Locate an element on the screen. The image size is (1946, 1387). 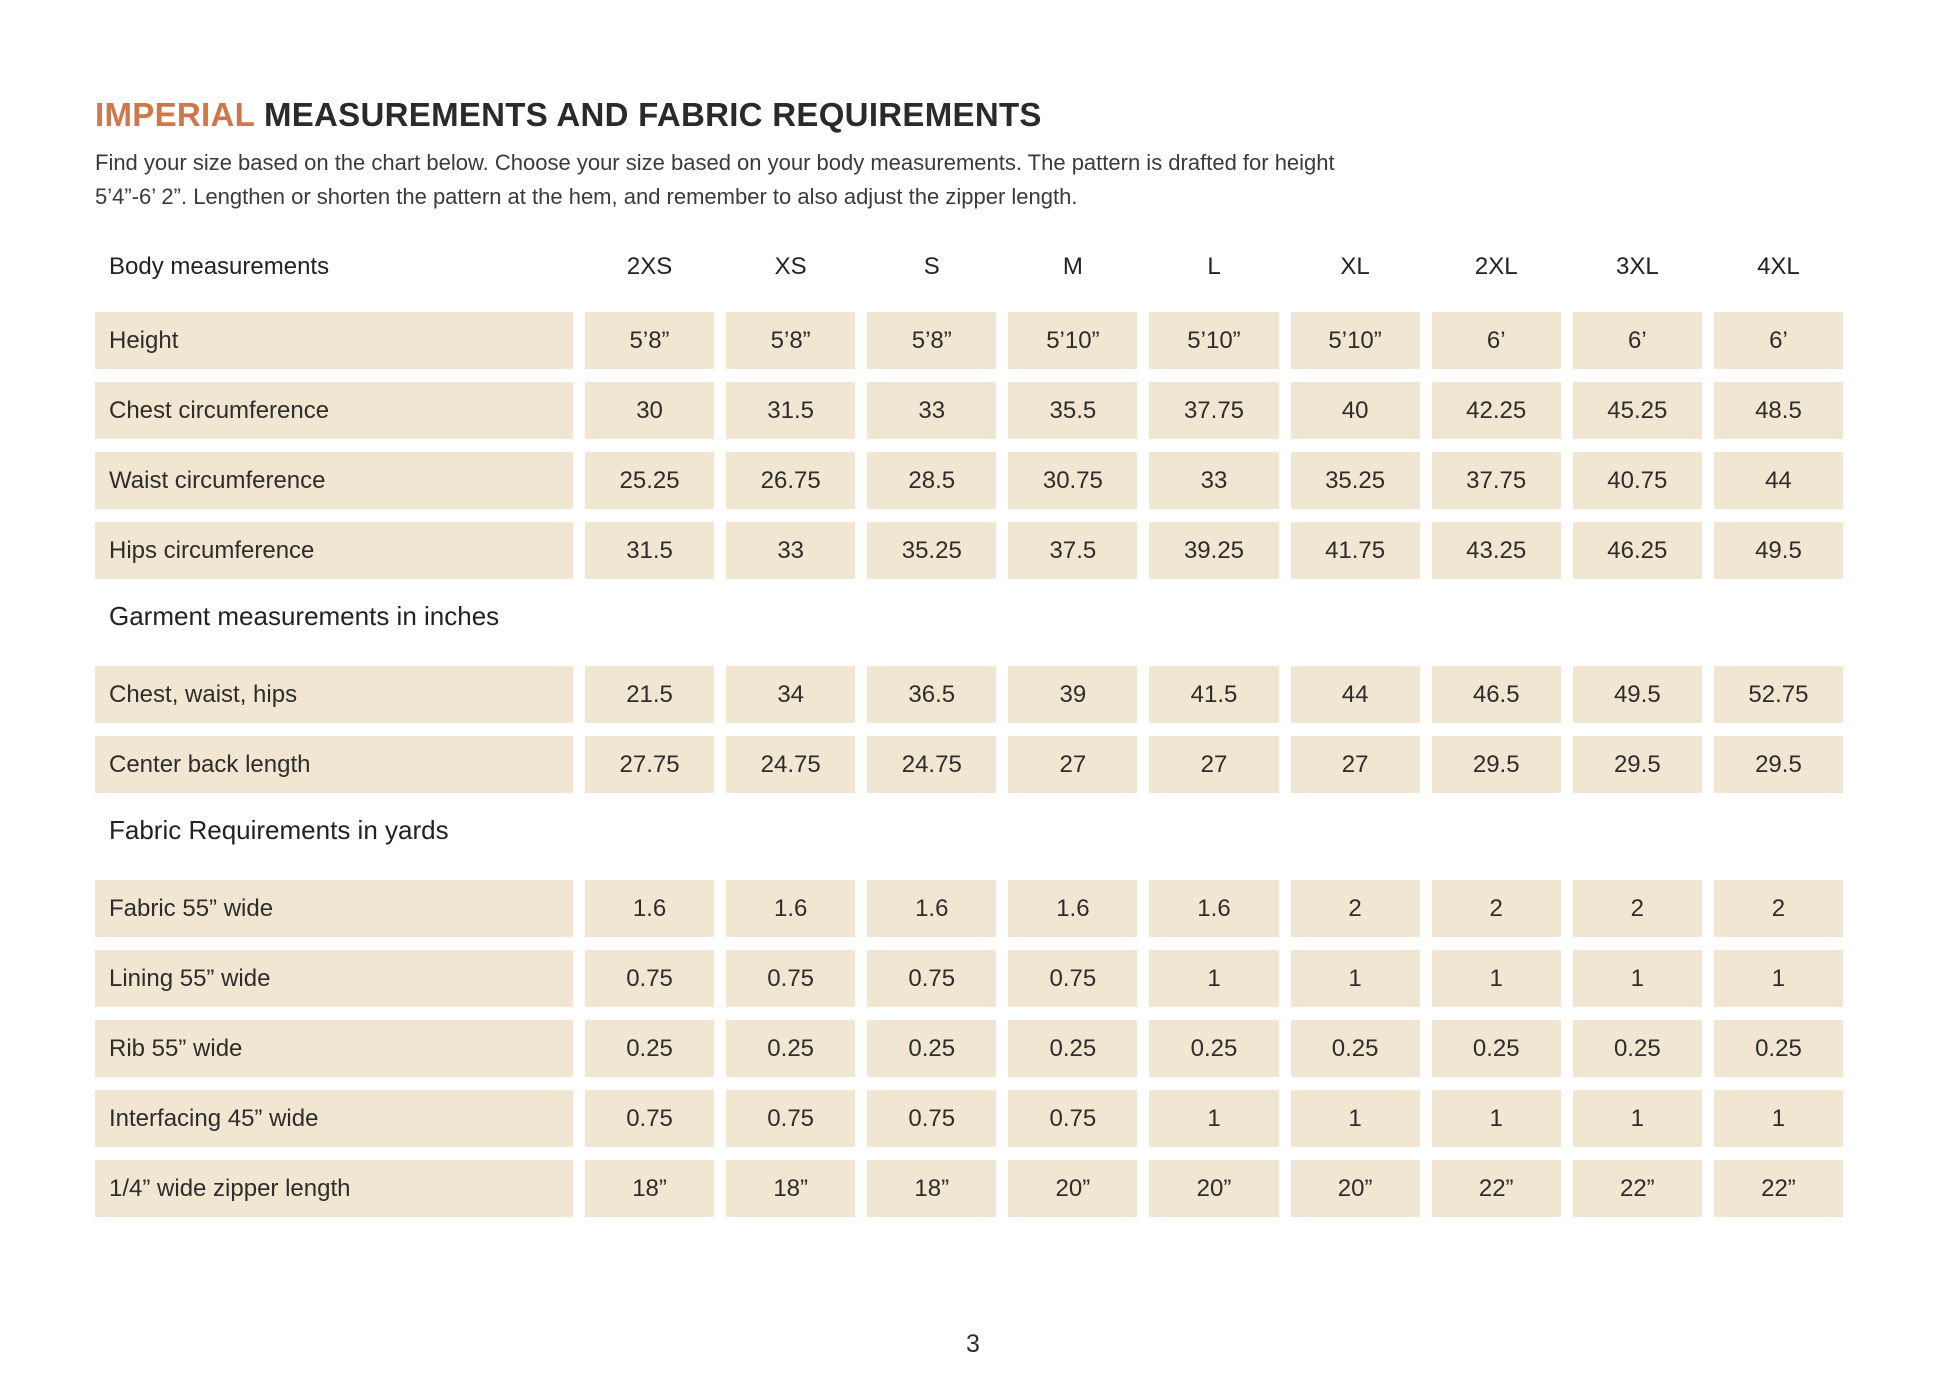
value-cell: 35.5 is located at coordinates (1073, 411).